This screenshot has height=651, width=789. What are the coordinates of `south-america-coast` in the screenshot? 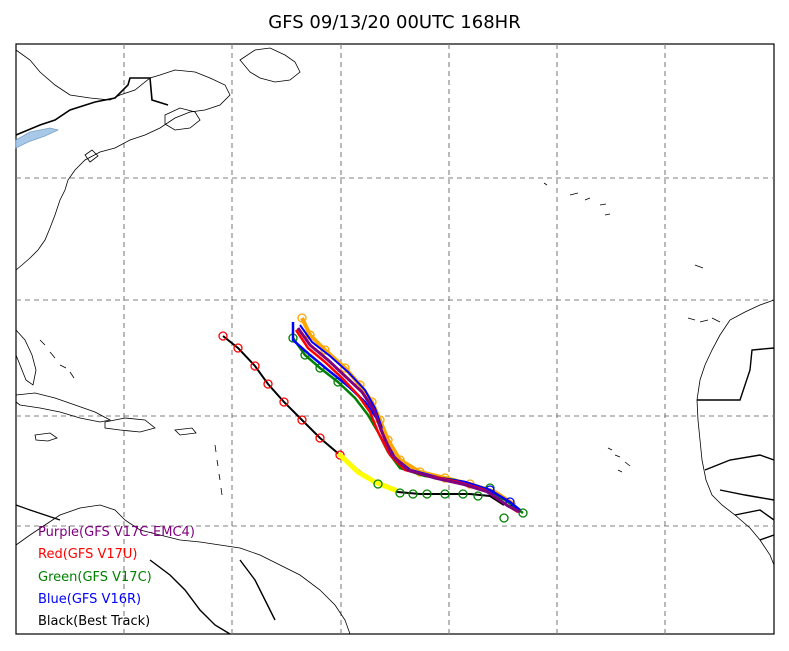 It's located at (183, 569).